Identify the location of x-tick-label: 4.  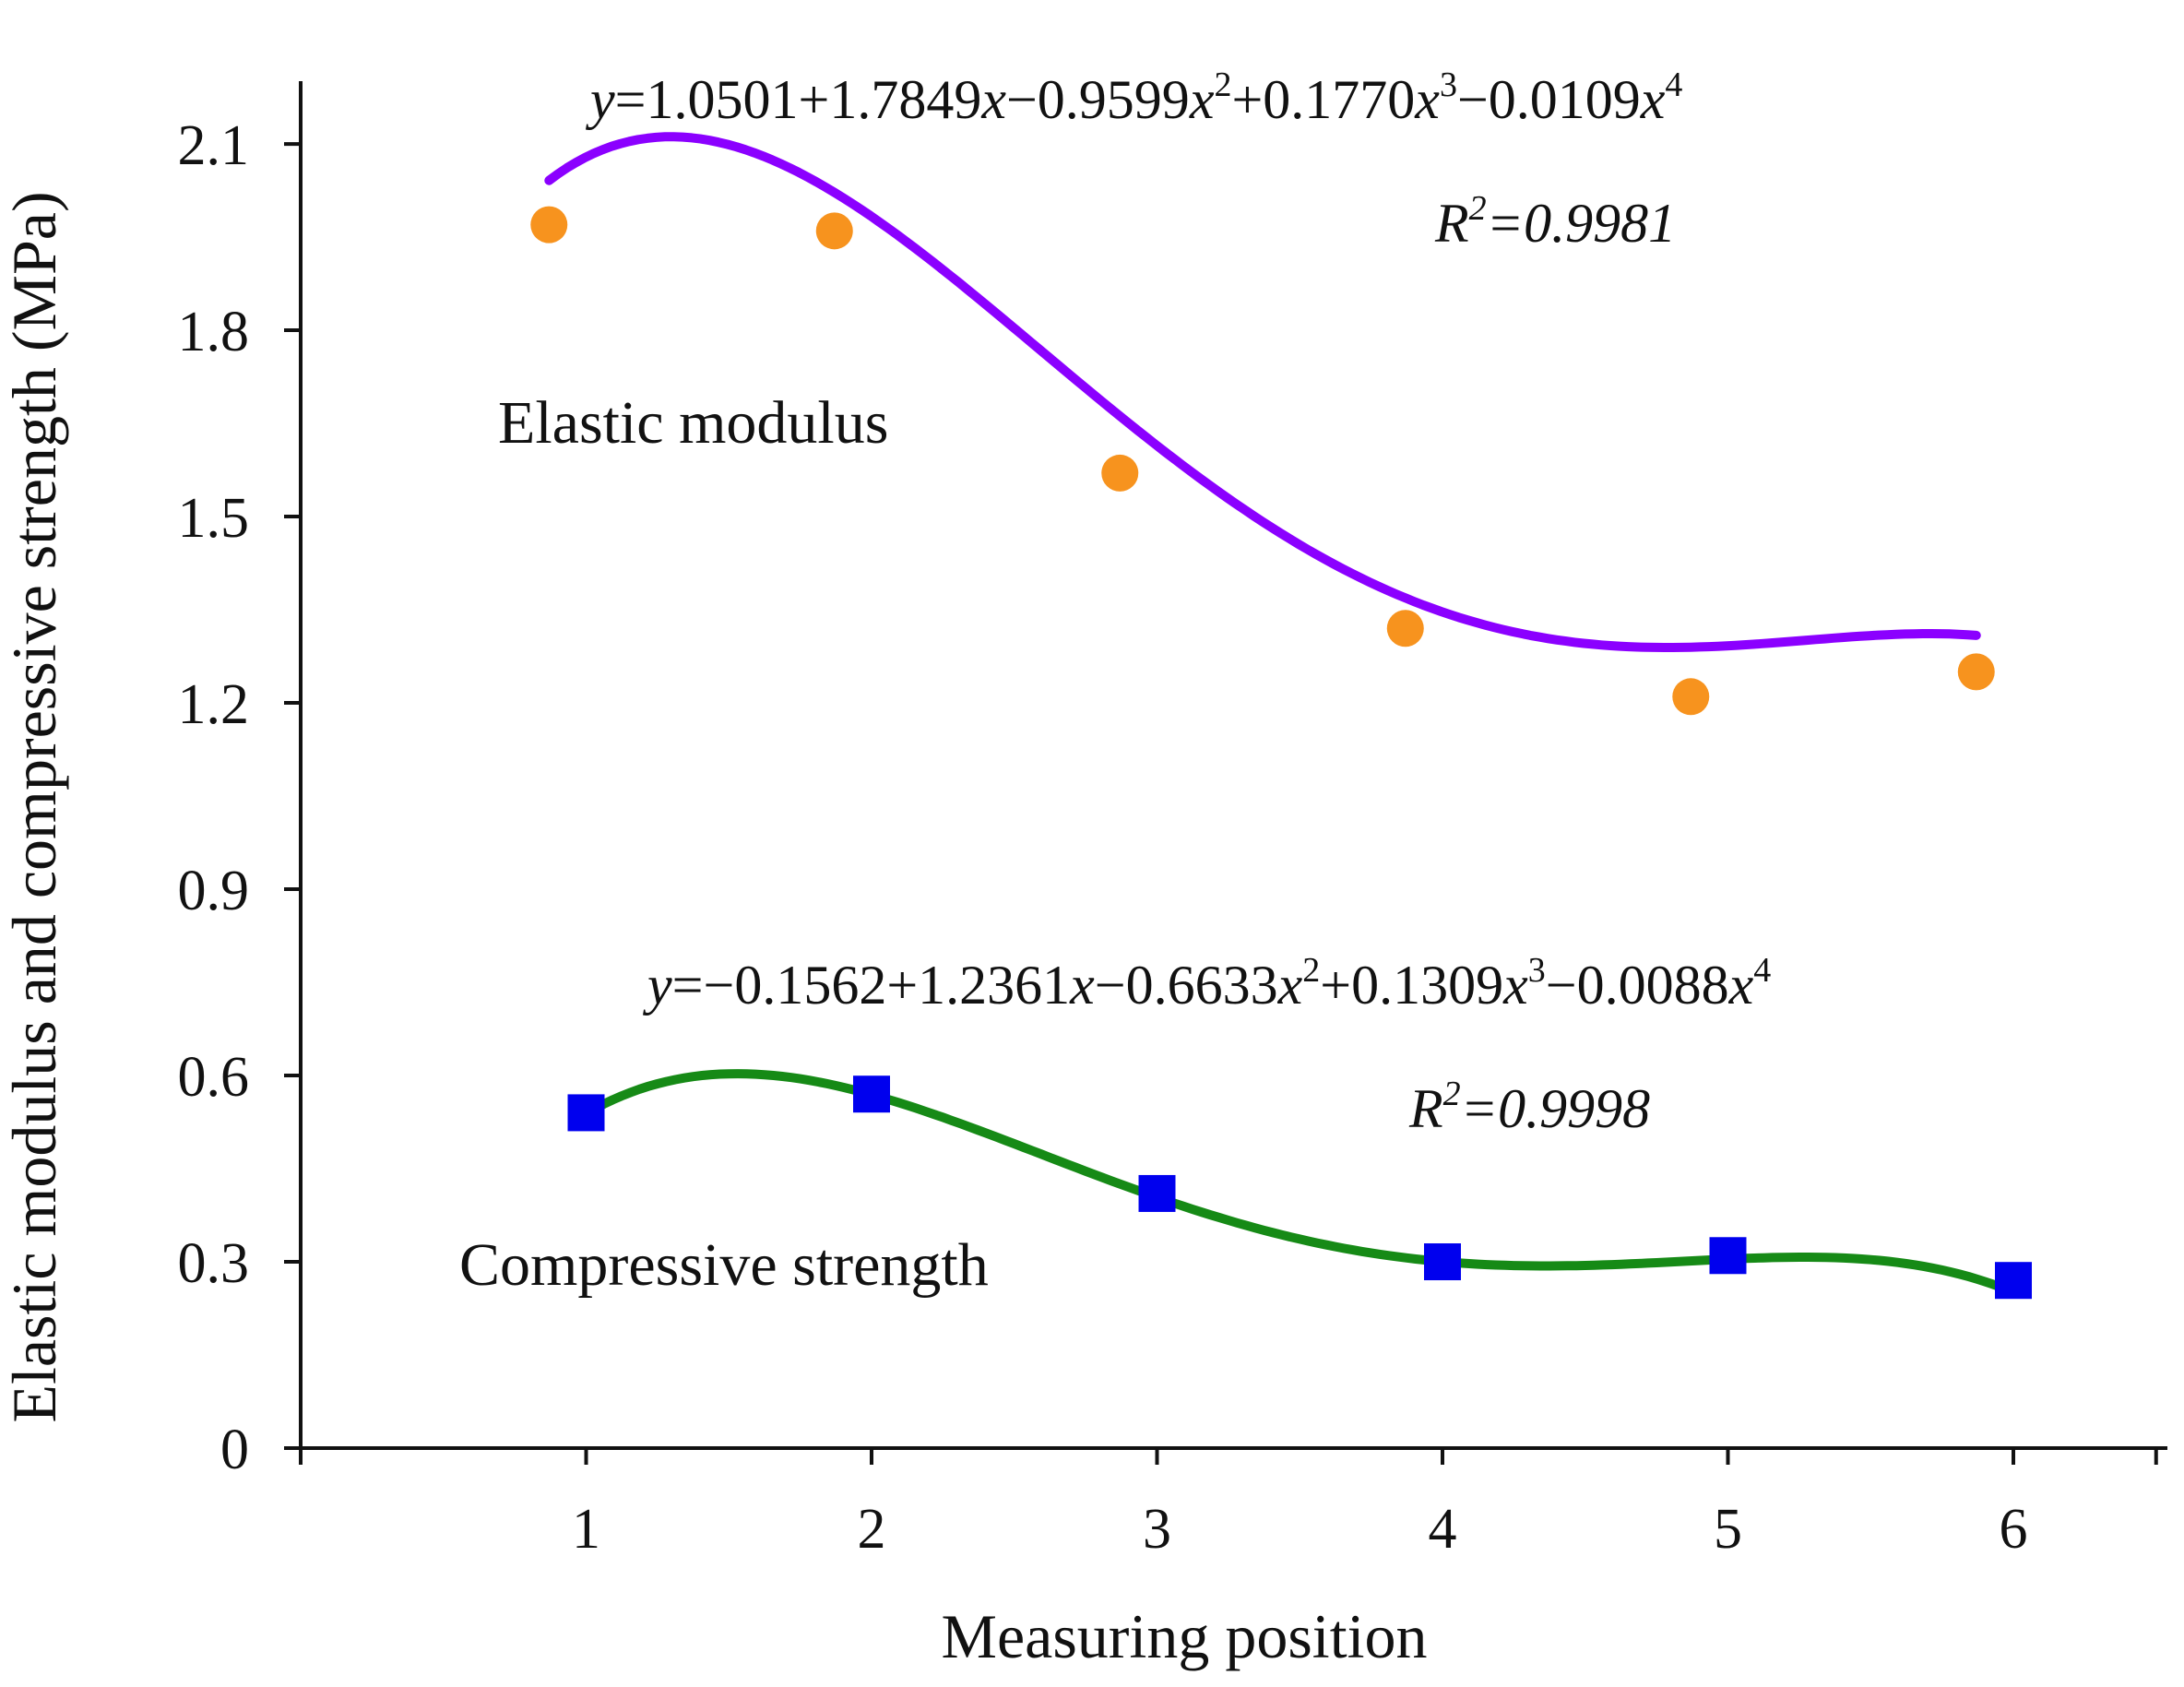
(1443, 1529).